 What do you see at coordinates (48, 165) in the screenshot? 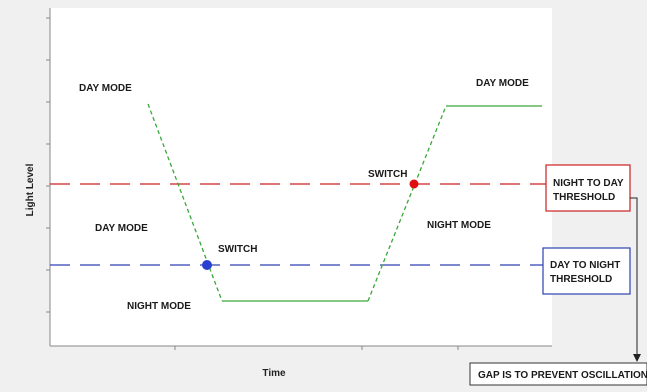
I see `y-ticks` at bounding box center [48, 165].